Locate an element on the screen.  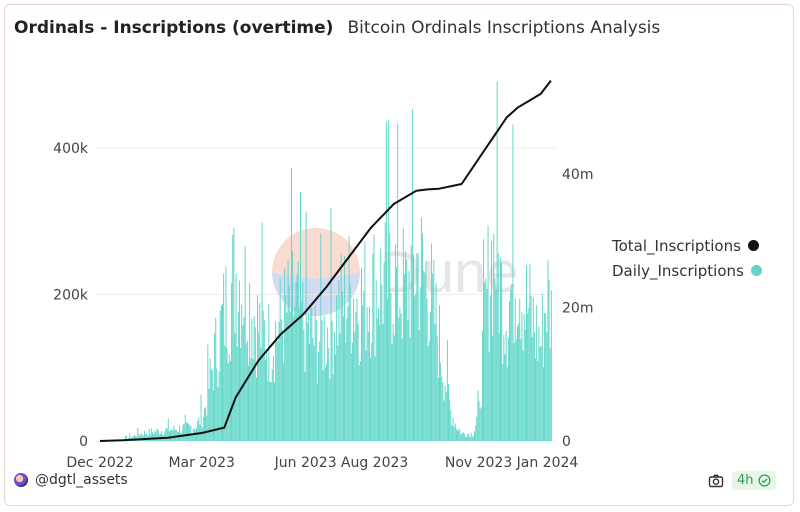
y-left-tick-label: 0 is located at coordinates (83, 442).